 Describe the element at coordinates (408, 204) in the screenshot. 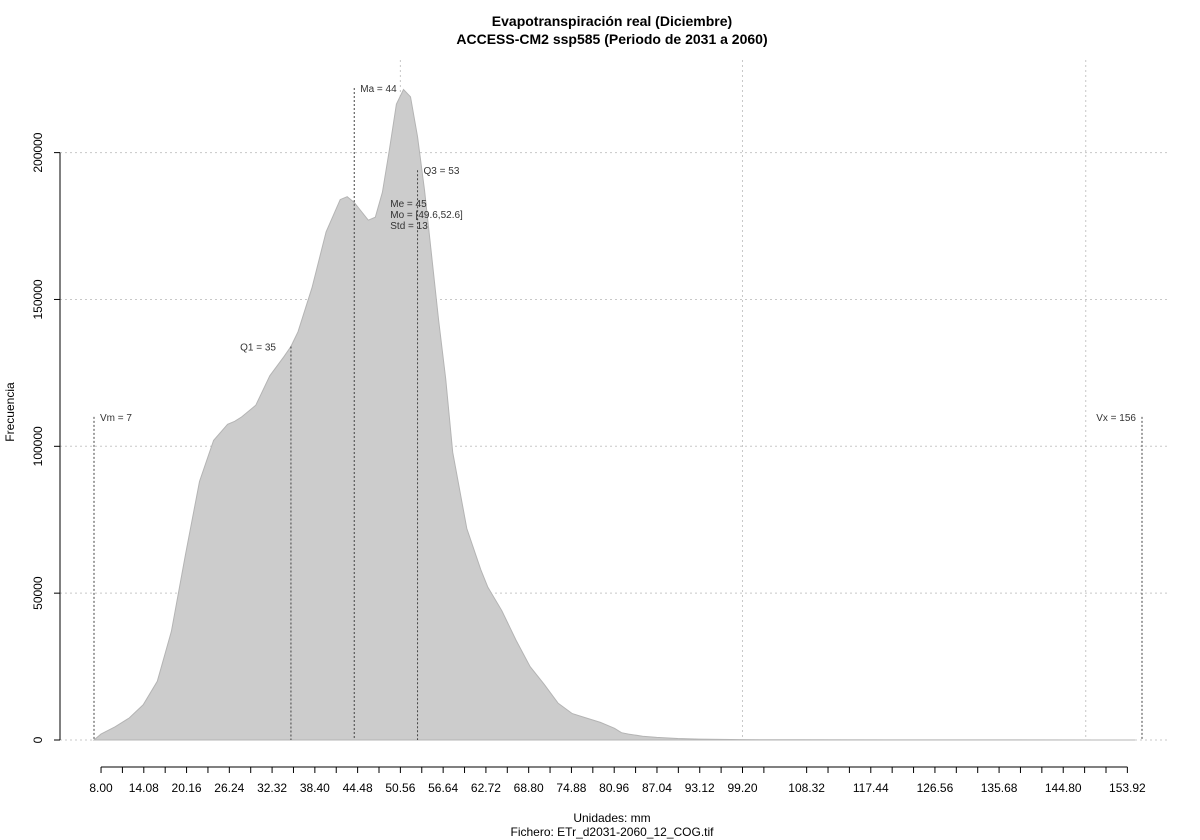

I see `center-stat-label: Me = 45` at that location.